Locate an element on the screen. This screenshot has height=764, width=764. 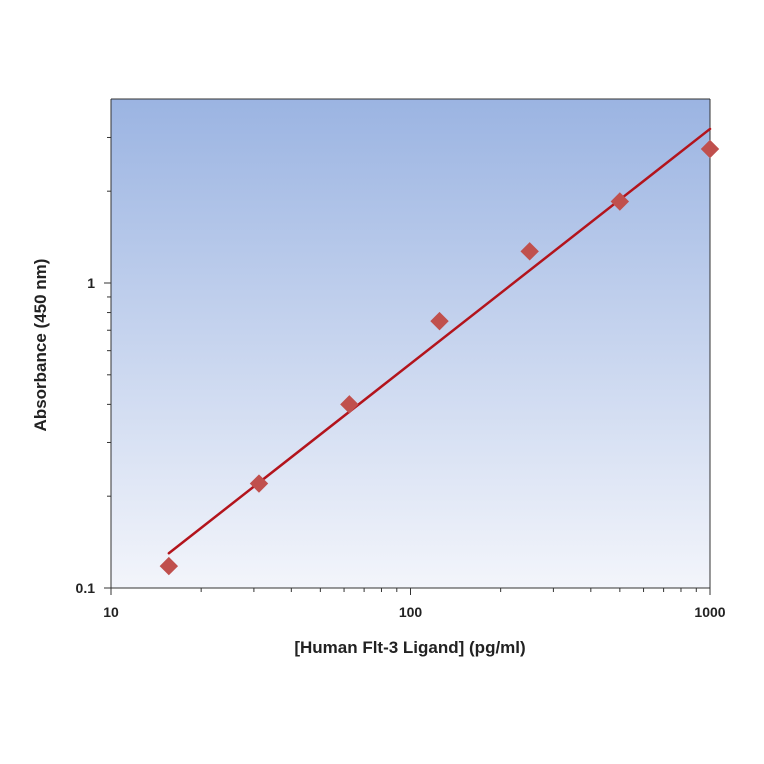
x-tick-label-100: 100 is located at coordinates (411, 612).